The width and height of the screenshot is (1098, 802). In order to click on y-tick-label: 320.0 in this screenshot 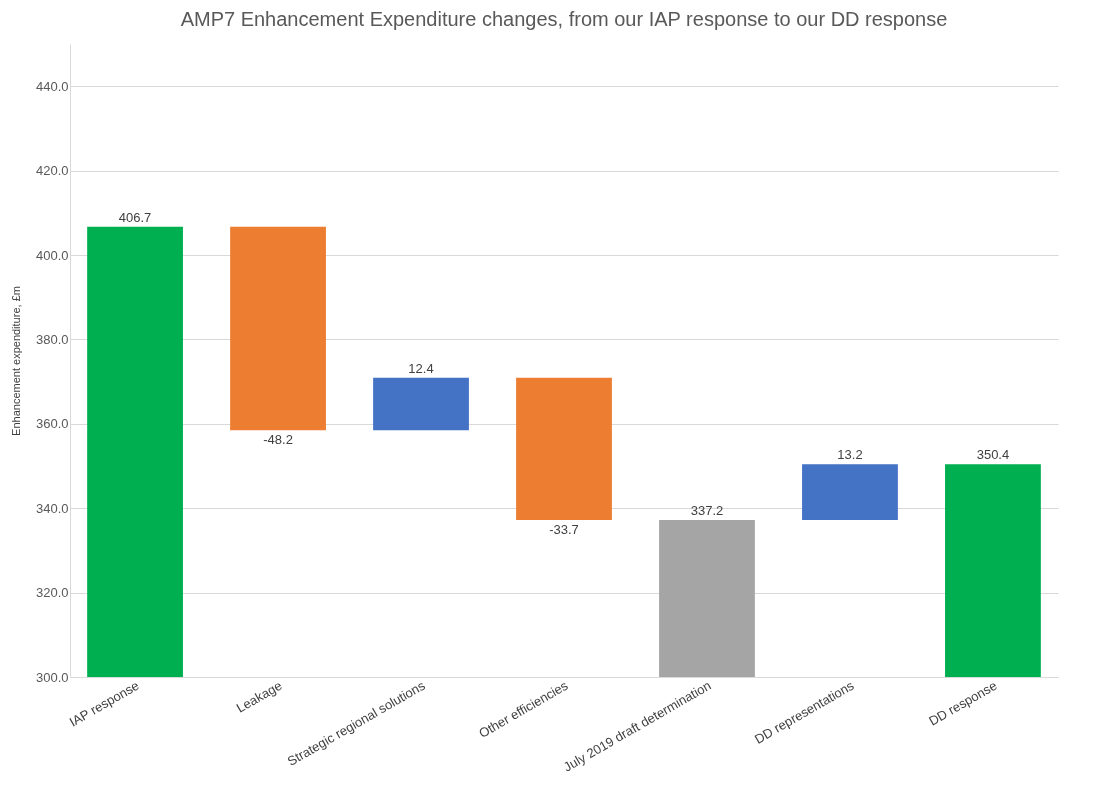, I will do `click(52, 593)`.